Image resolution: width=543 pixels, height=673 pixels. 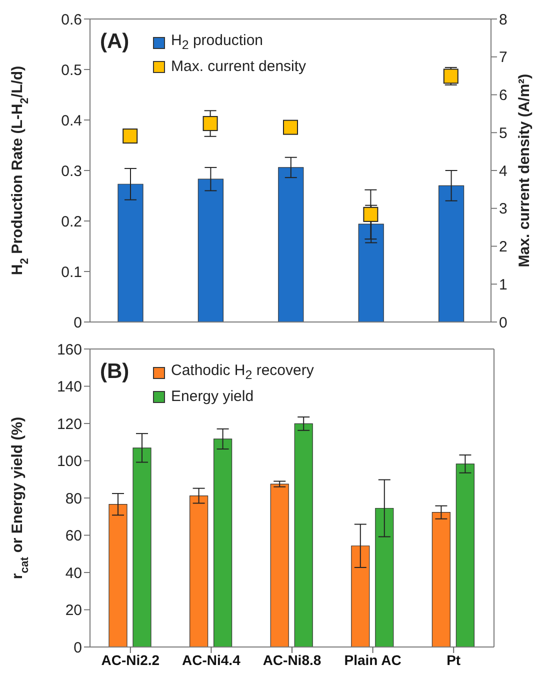 I want to click on y2-tick-label: 5, so click(x=503, y=133).